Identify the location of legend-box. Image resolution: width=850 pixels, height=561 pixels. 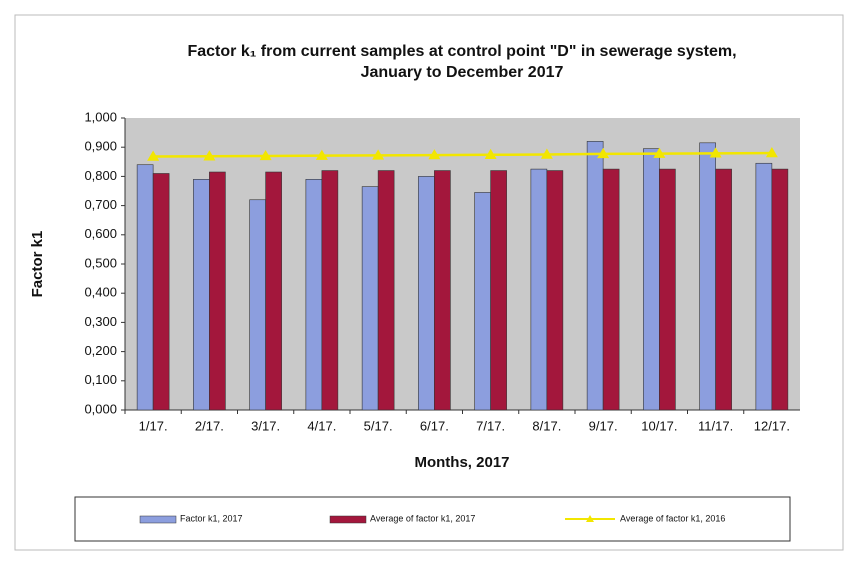
(432, 519).